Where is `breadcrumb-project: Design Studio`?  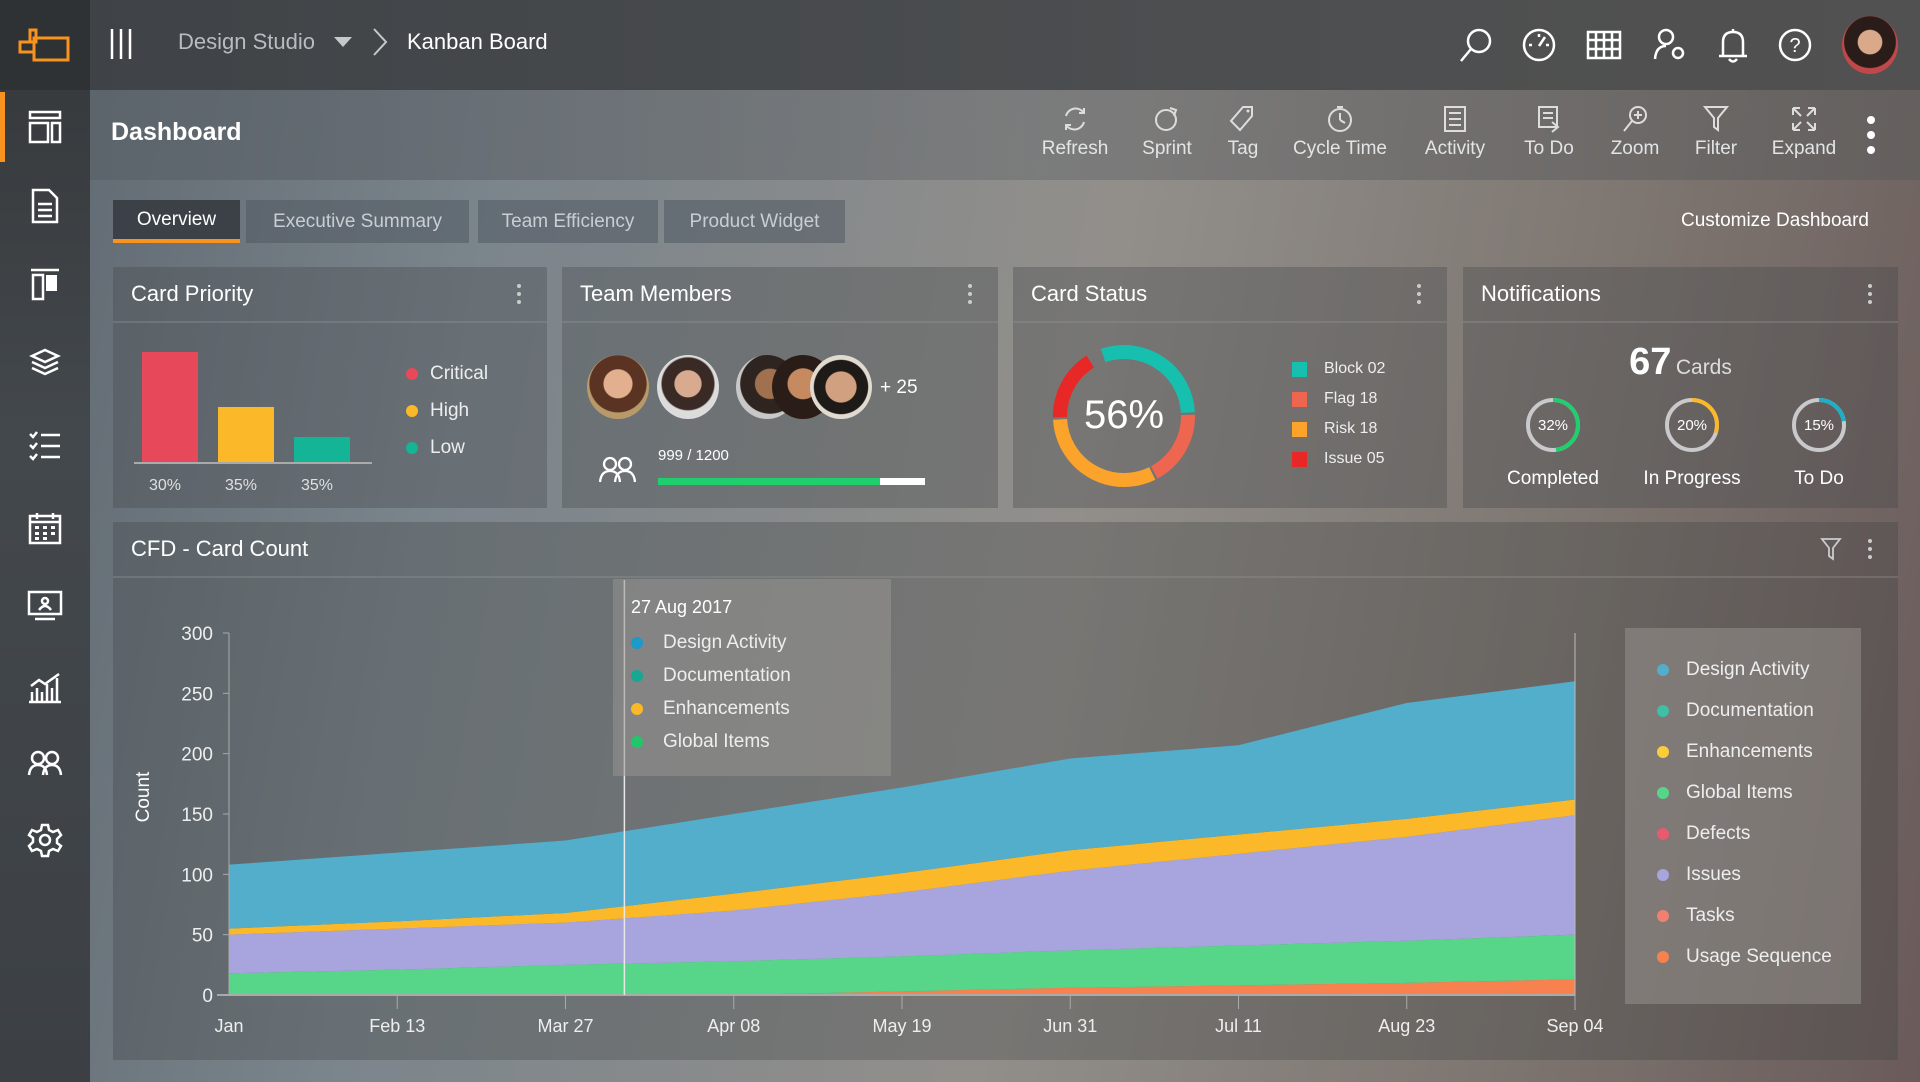 breadcrumb-project: Design Studio is located at coordinates (246, 41).